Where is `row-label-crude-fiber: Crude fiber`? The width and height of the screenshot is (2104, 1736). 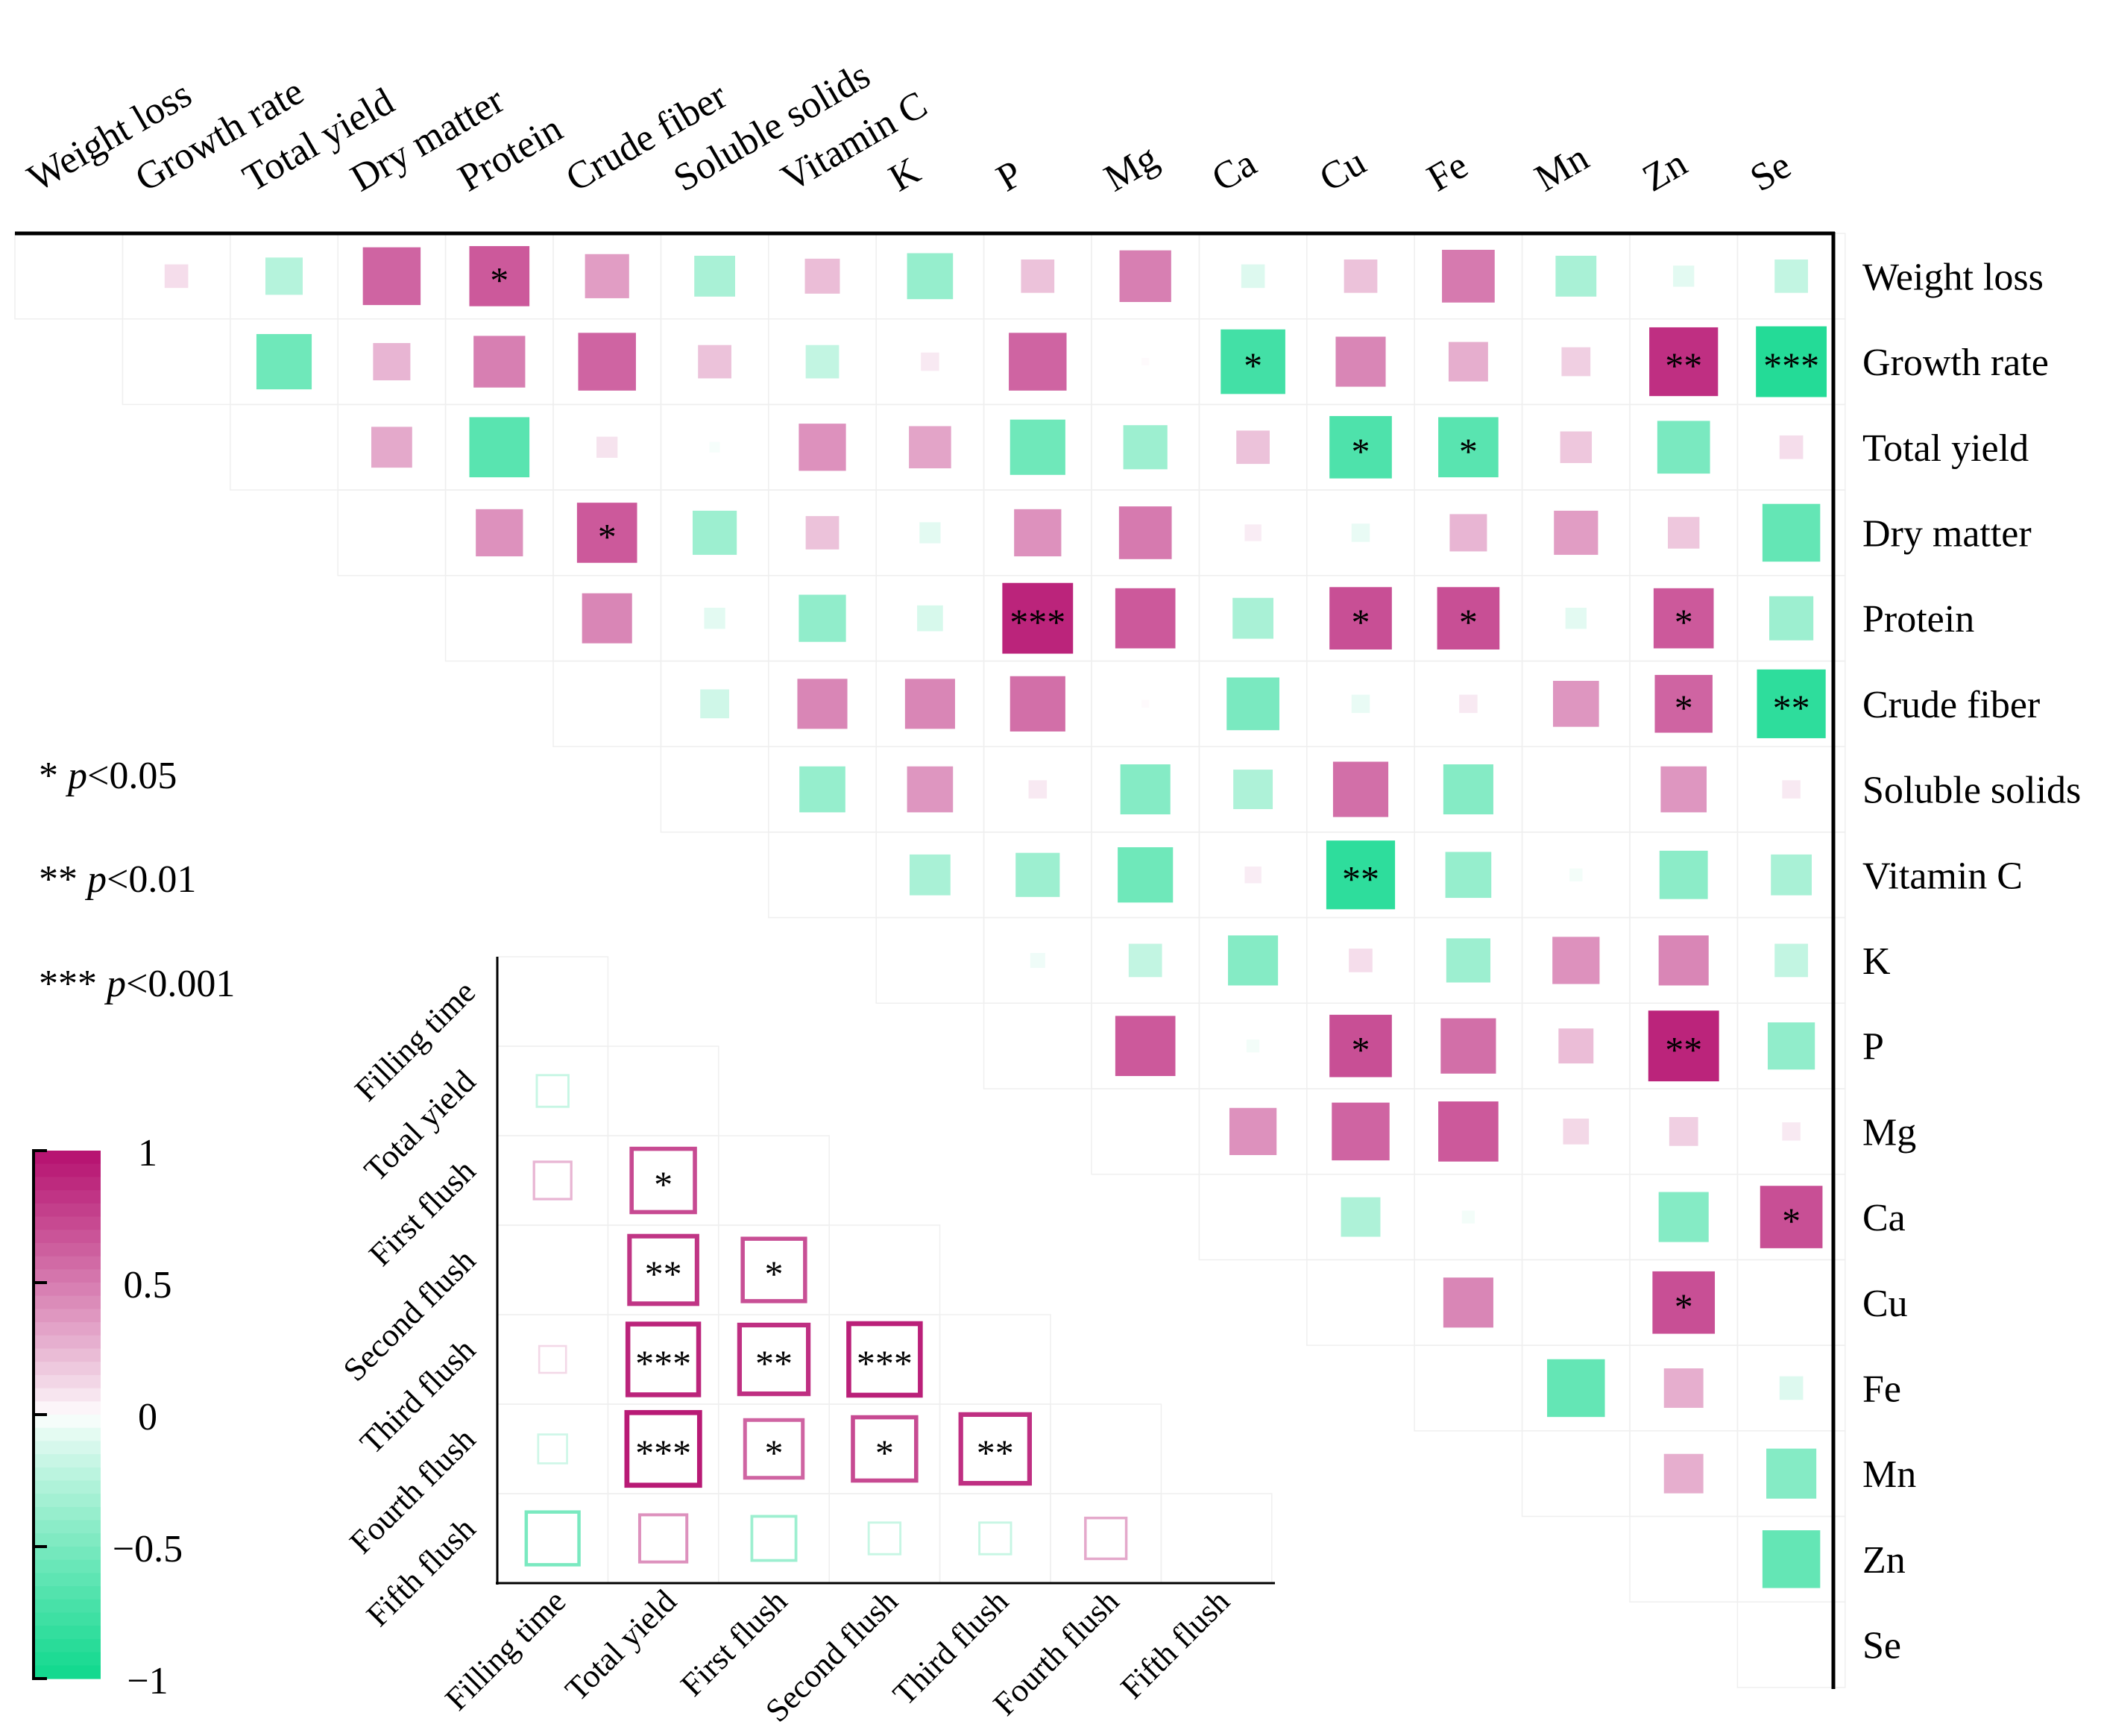
row-label-crude-fiber: Crude fiber is located at coordinates (1951, 705).